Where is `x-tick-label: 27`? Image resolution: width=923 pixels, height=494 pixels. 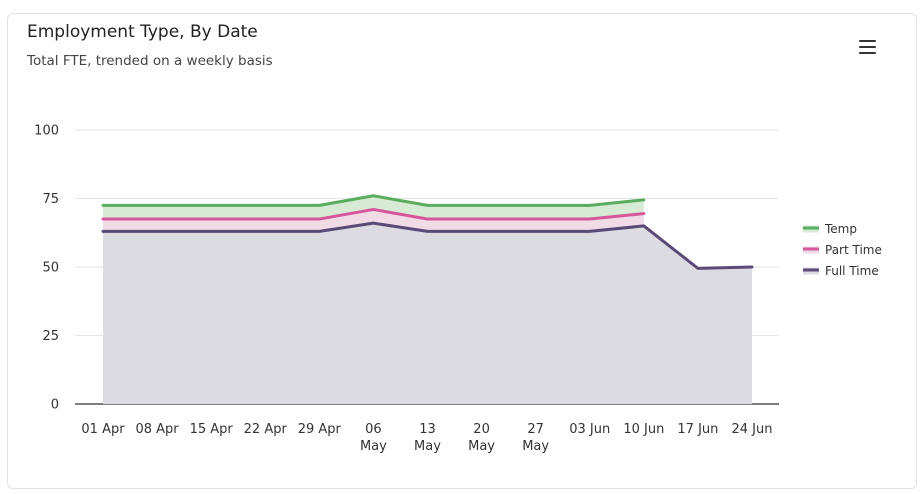 x-tick-label: 27 is located at coordinates (535, 429).